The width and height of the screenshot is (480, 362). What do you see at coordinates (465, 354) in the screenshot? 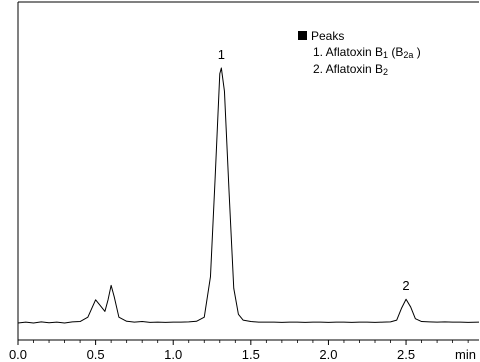
I see `x-axis-unit-label: min` at bounding box center [465, 354].